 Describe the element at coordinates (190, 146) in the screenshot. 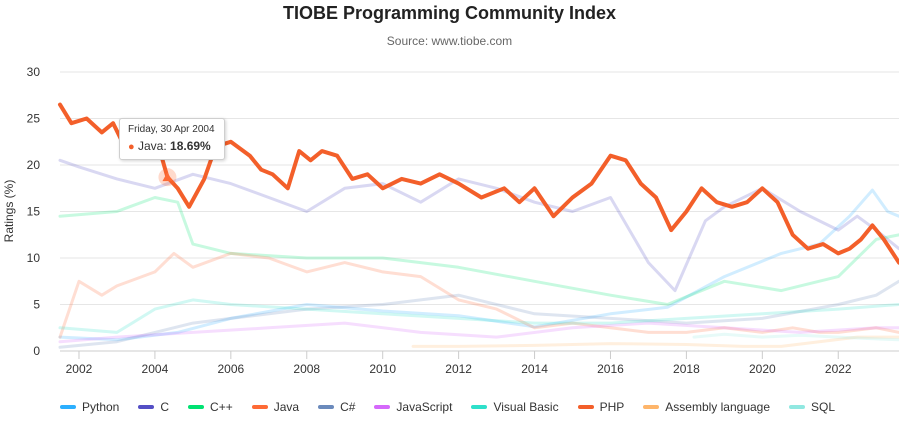

I see `tooltip-value: 18.69%` at that location.